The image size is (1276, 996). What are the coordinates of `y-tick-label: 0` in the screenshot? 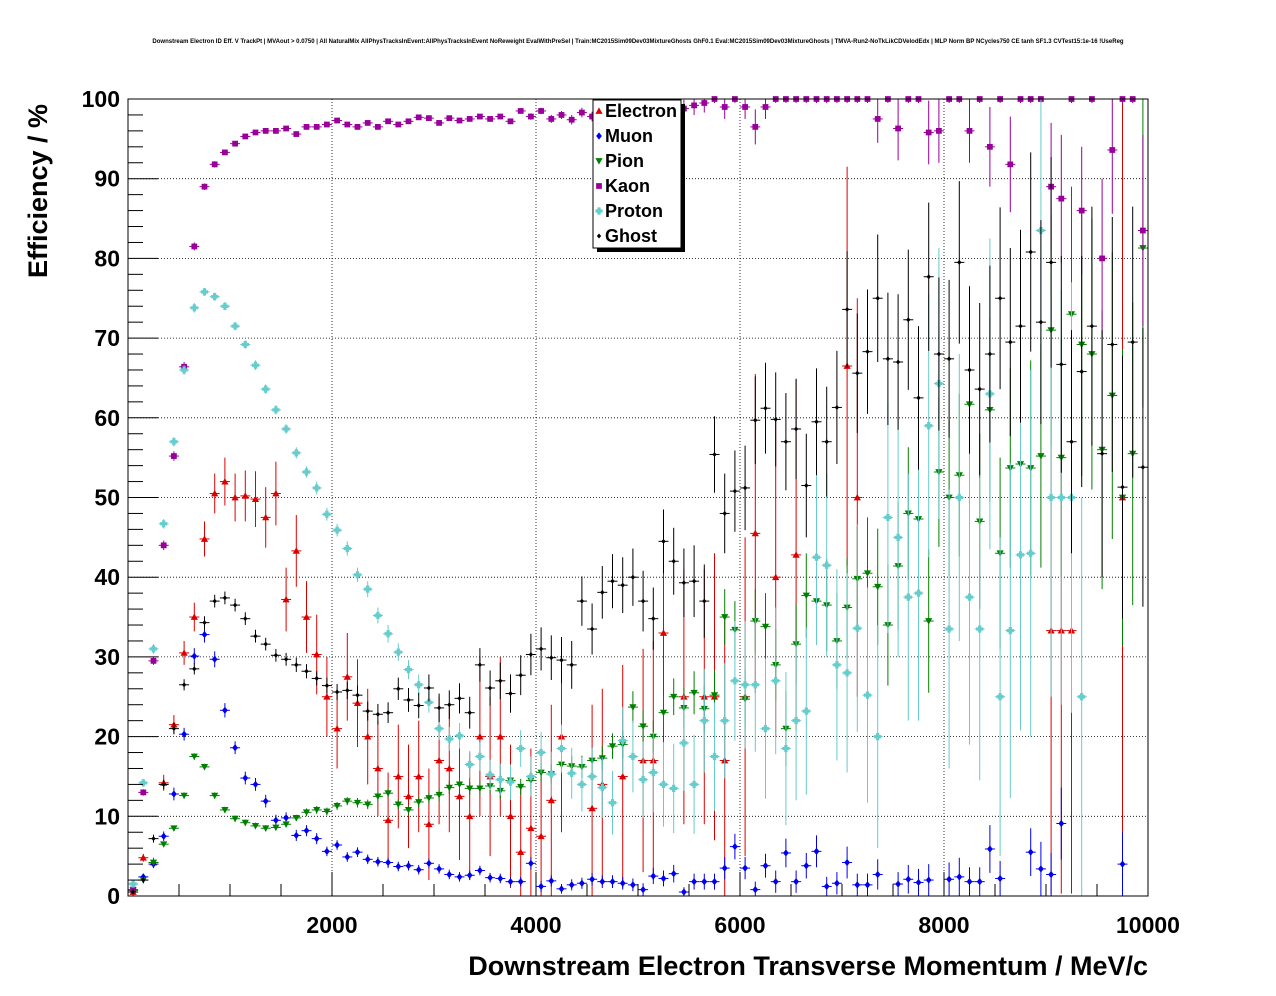 It's located at (113, 896).